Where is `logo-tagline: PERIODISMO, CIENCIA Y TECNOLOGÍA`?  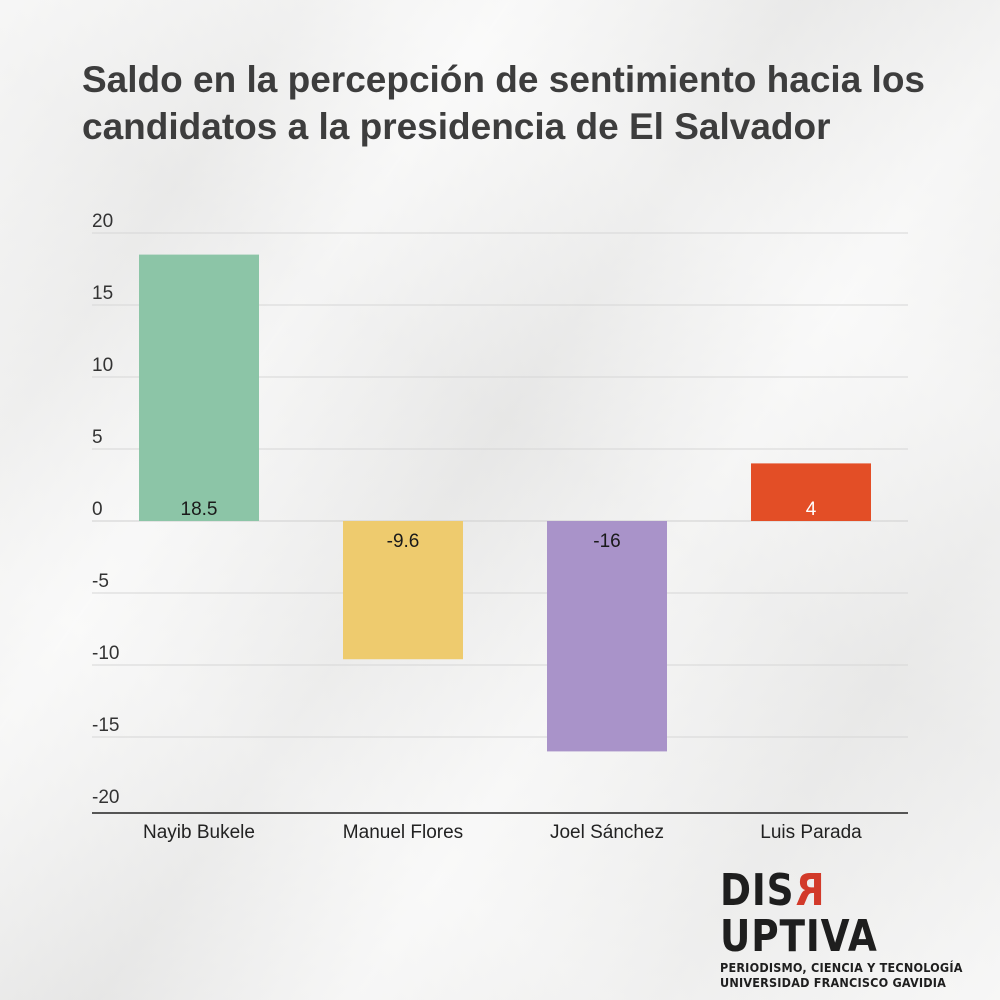
logo-tagline: PERIODISMO, CIENCIA Y TECNOLOGÍA is located at coordinates (841, 967).